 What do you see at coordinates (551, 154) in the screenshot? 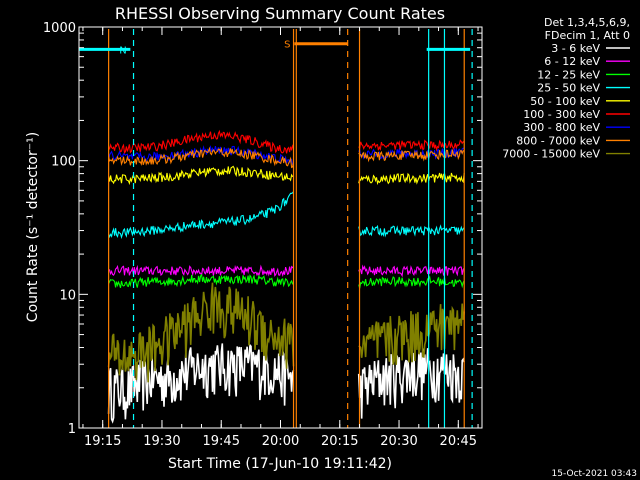
I see `legend-entry-label: 7000 - 15000 keV` at bounding box center [551, 154].